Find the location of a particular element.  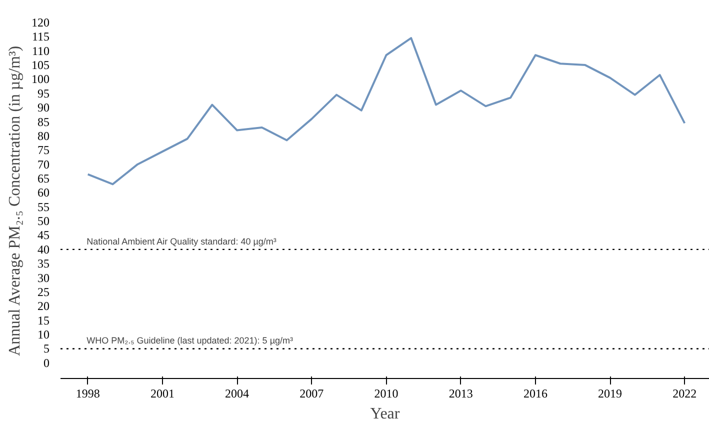

y-tick-label: 85 is located at coordinates (44, 121).